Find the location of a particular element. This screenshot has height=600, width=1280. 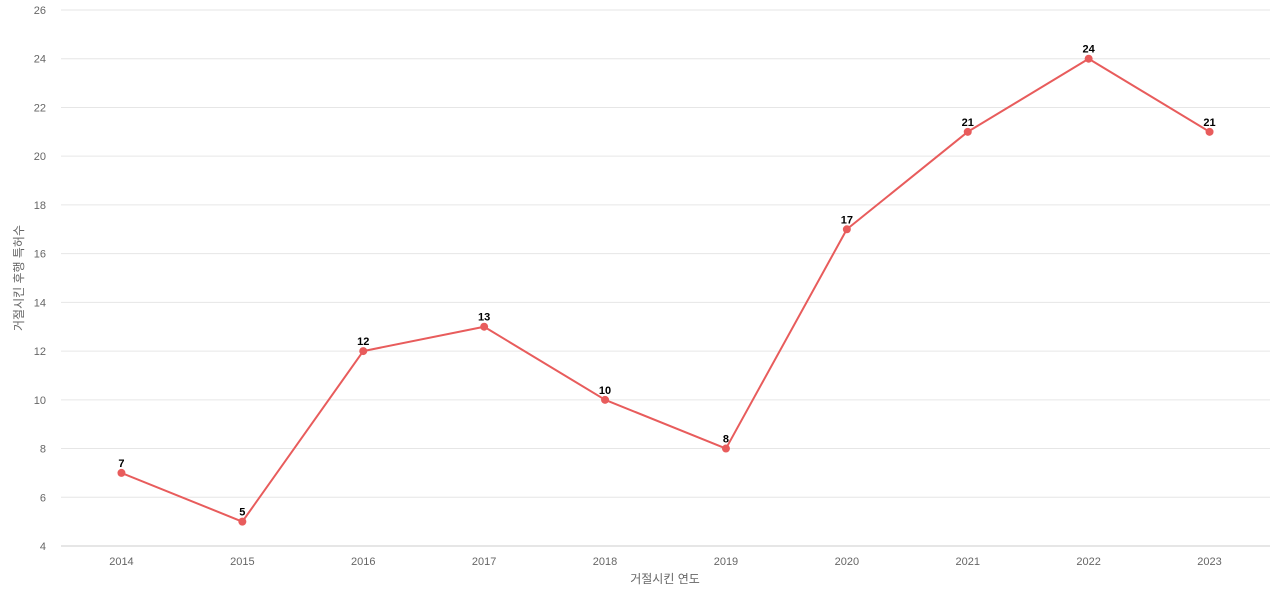

x-tick-label: 2020 is located at coordinates (847, 562).